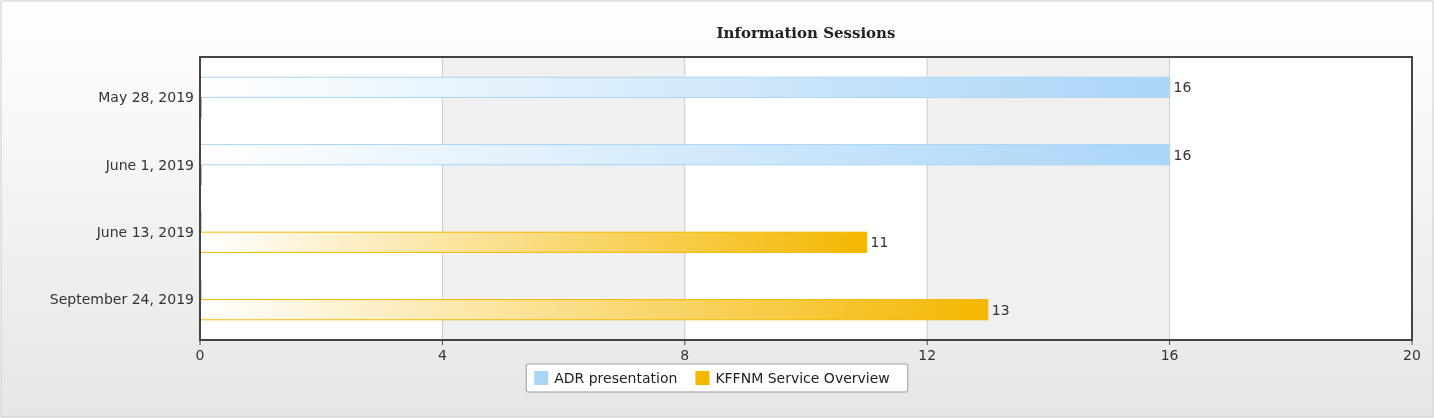 The image size is (1434, 418). I want to click on x-tick-label: 0, so click(200, 355).